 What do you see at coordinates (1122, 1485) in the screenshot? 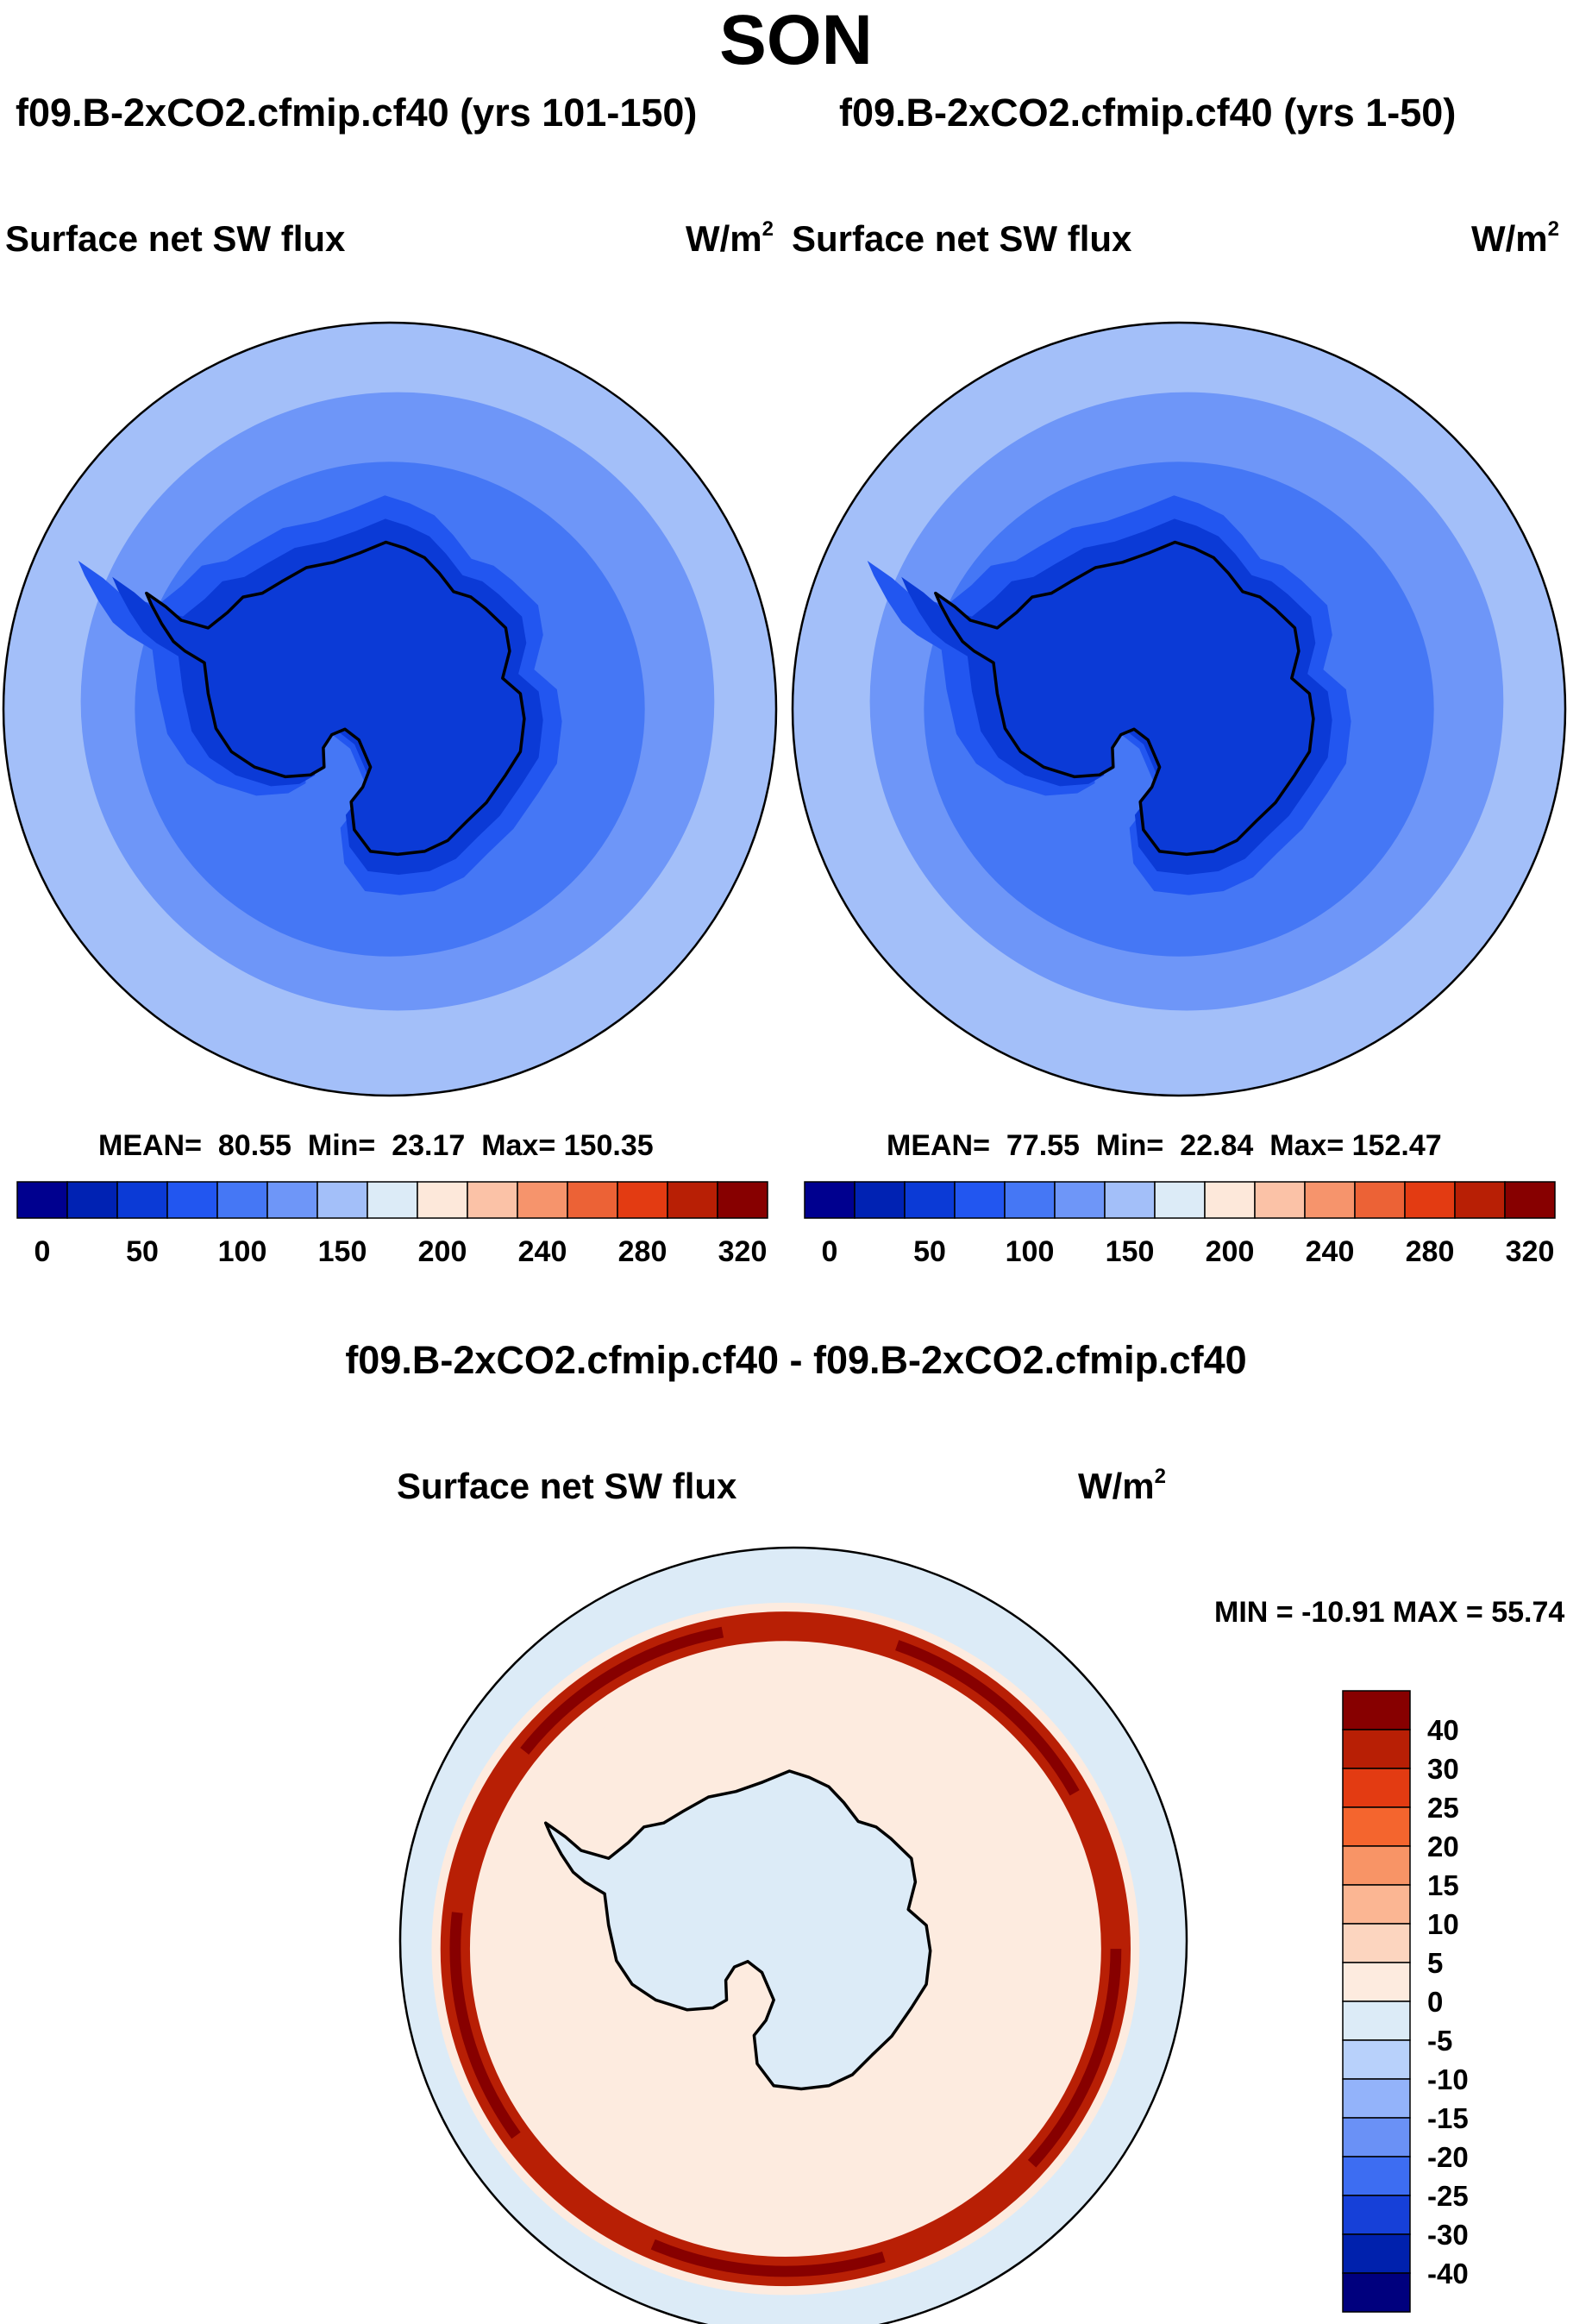
I see `diff-units-label: W/m2` at bounding box center [1122, 1485].